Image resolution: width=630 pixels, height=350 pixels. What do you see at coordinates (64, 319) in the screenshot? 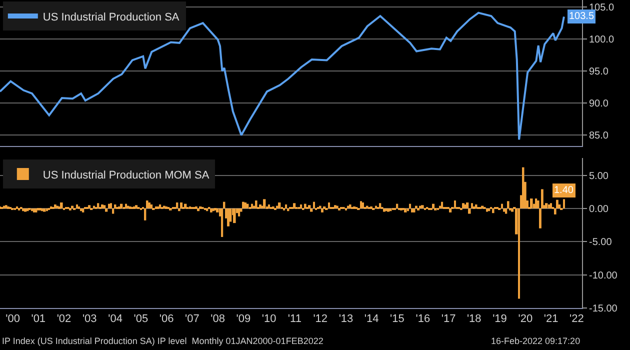
I see `x-tick-label: '02` at bounding box center [64, 319].